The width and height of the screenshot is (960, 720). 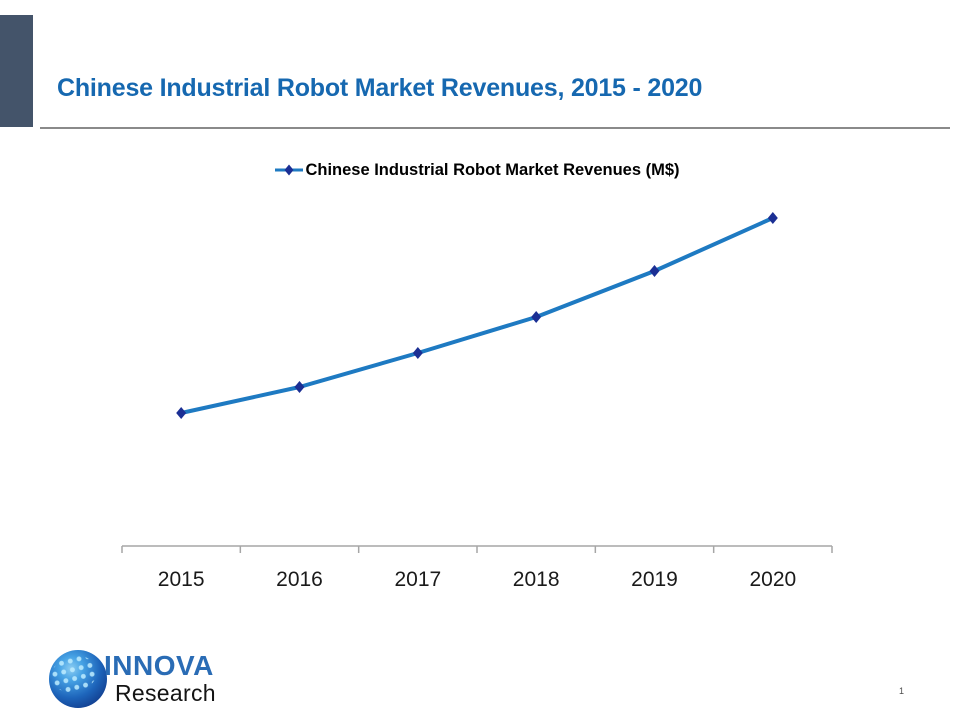 I want to click on page-number: 1, so click(x=902, y=691).